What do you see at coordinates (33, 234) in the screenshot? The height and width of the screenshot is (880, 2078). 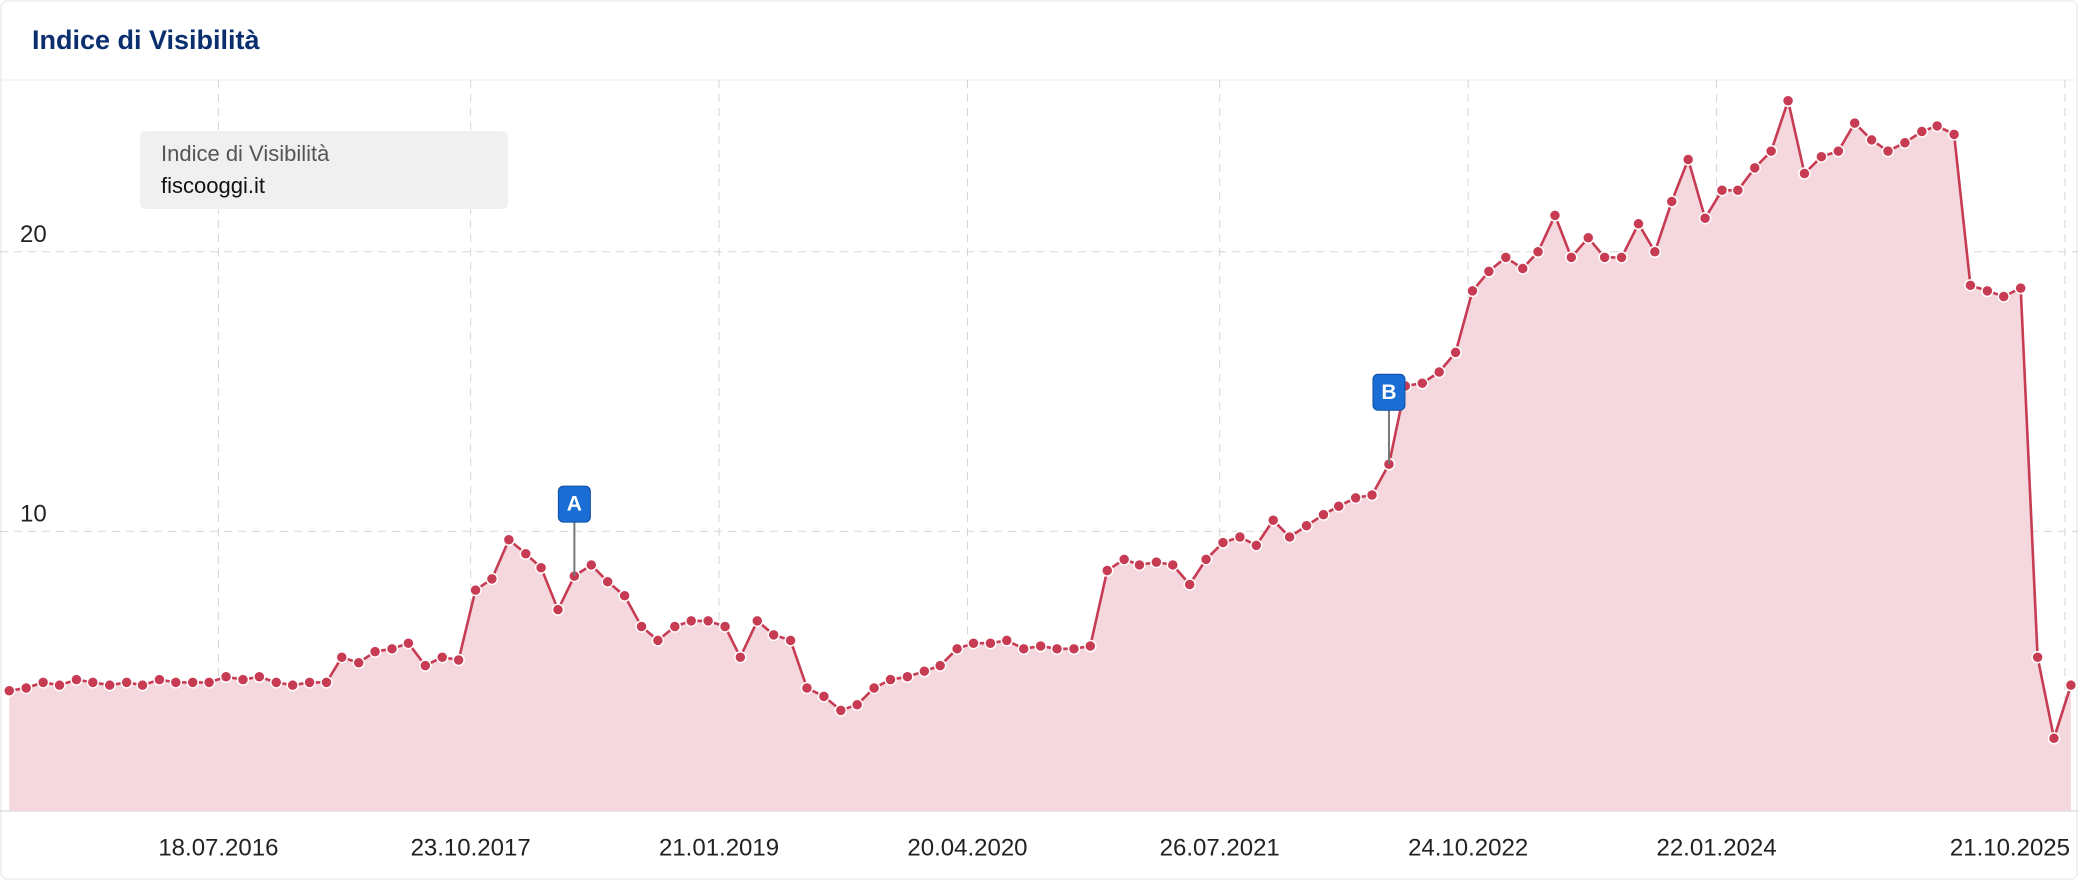 I see `y-tick-label: 20` at bounding box center [33, 234].